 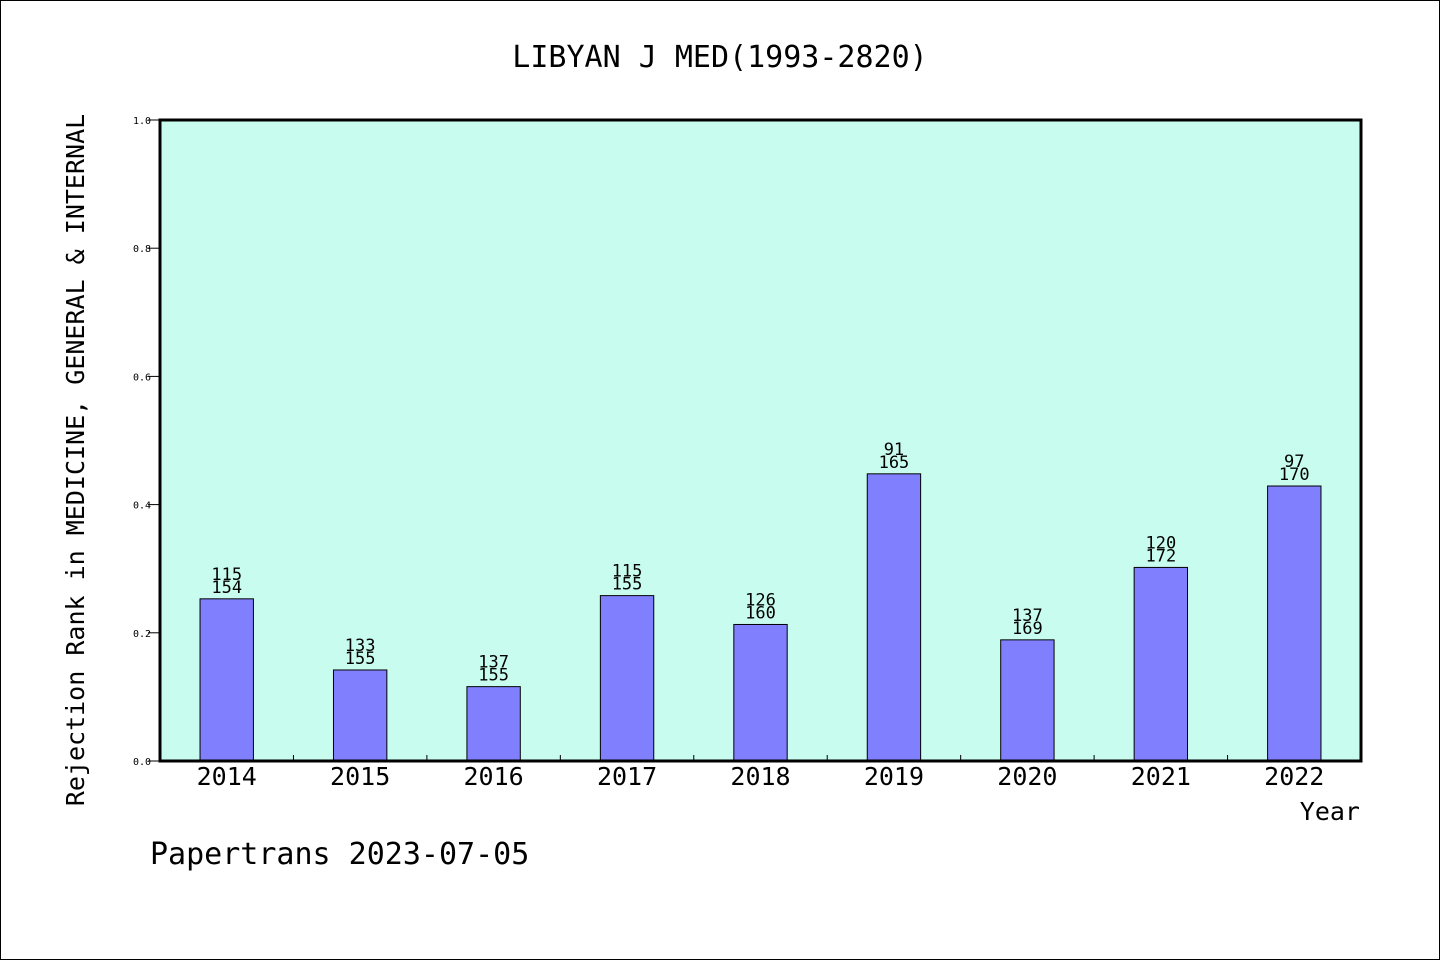 What do you see at coordinates (142, 249) in the screenshot?
I see `y-tick-label: 0.8` at bounding box center [142, 249].